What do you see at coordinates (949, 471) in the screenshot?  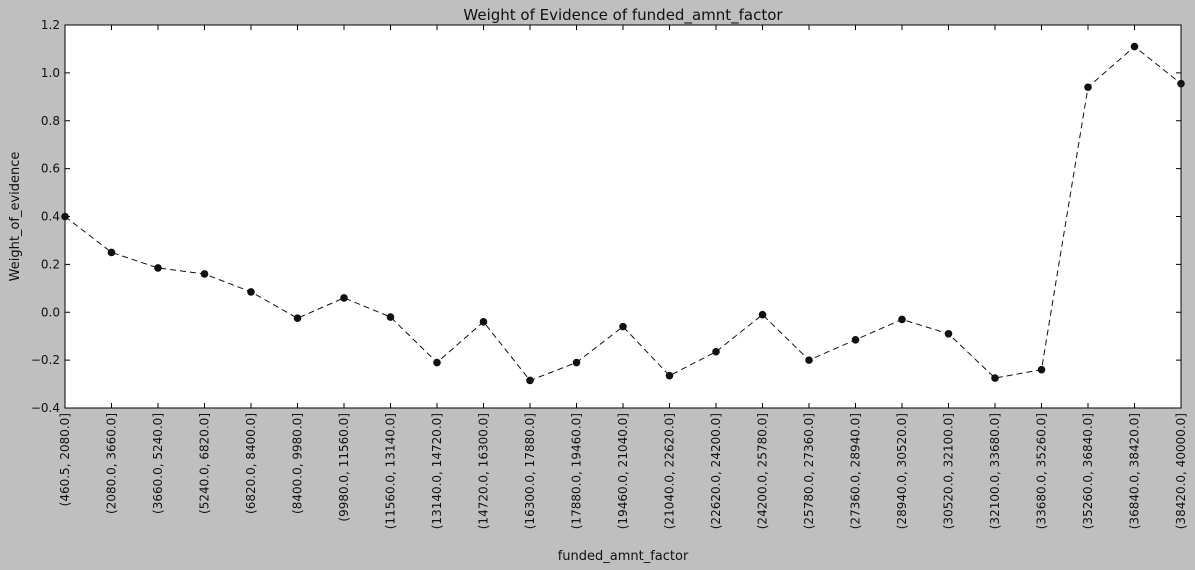 I see `x-tick-label: (30520.0, 32100.0]` at bounding box center [949, 471].